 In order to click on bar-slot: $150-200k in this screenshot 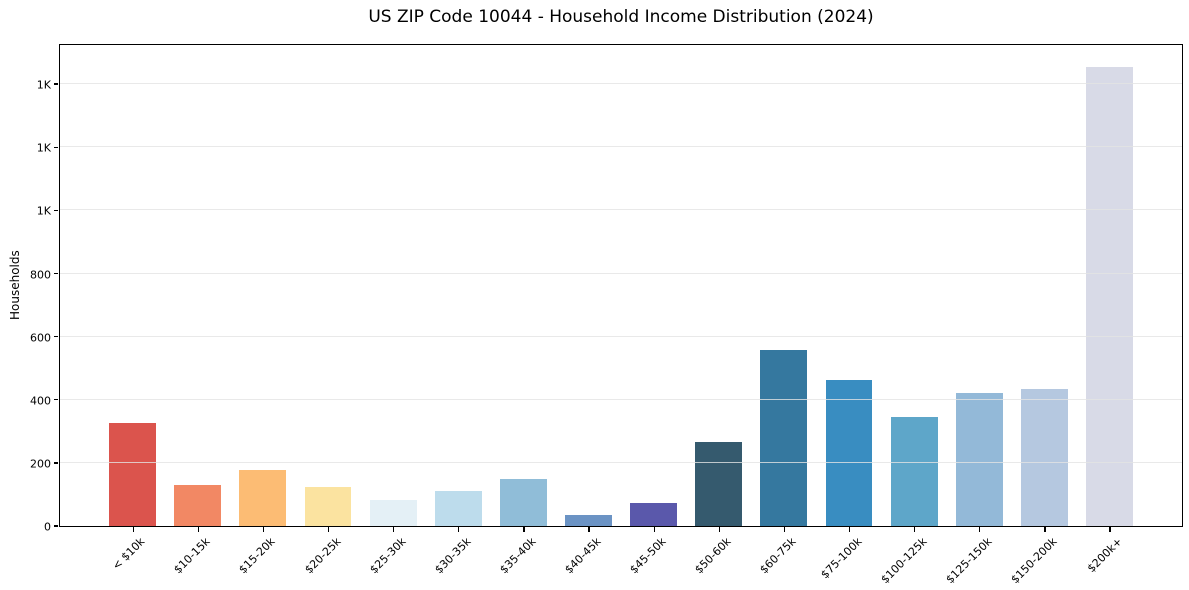, I will do `click(1042, 315)`.